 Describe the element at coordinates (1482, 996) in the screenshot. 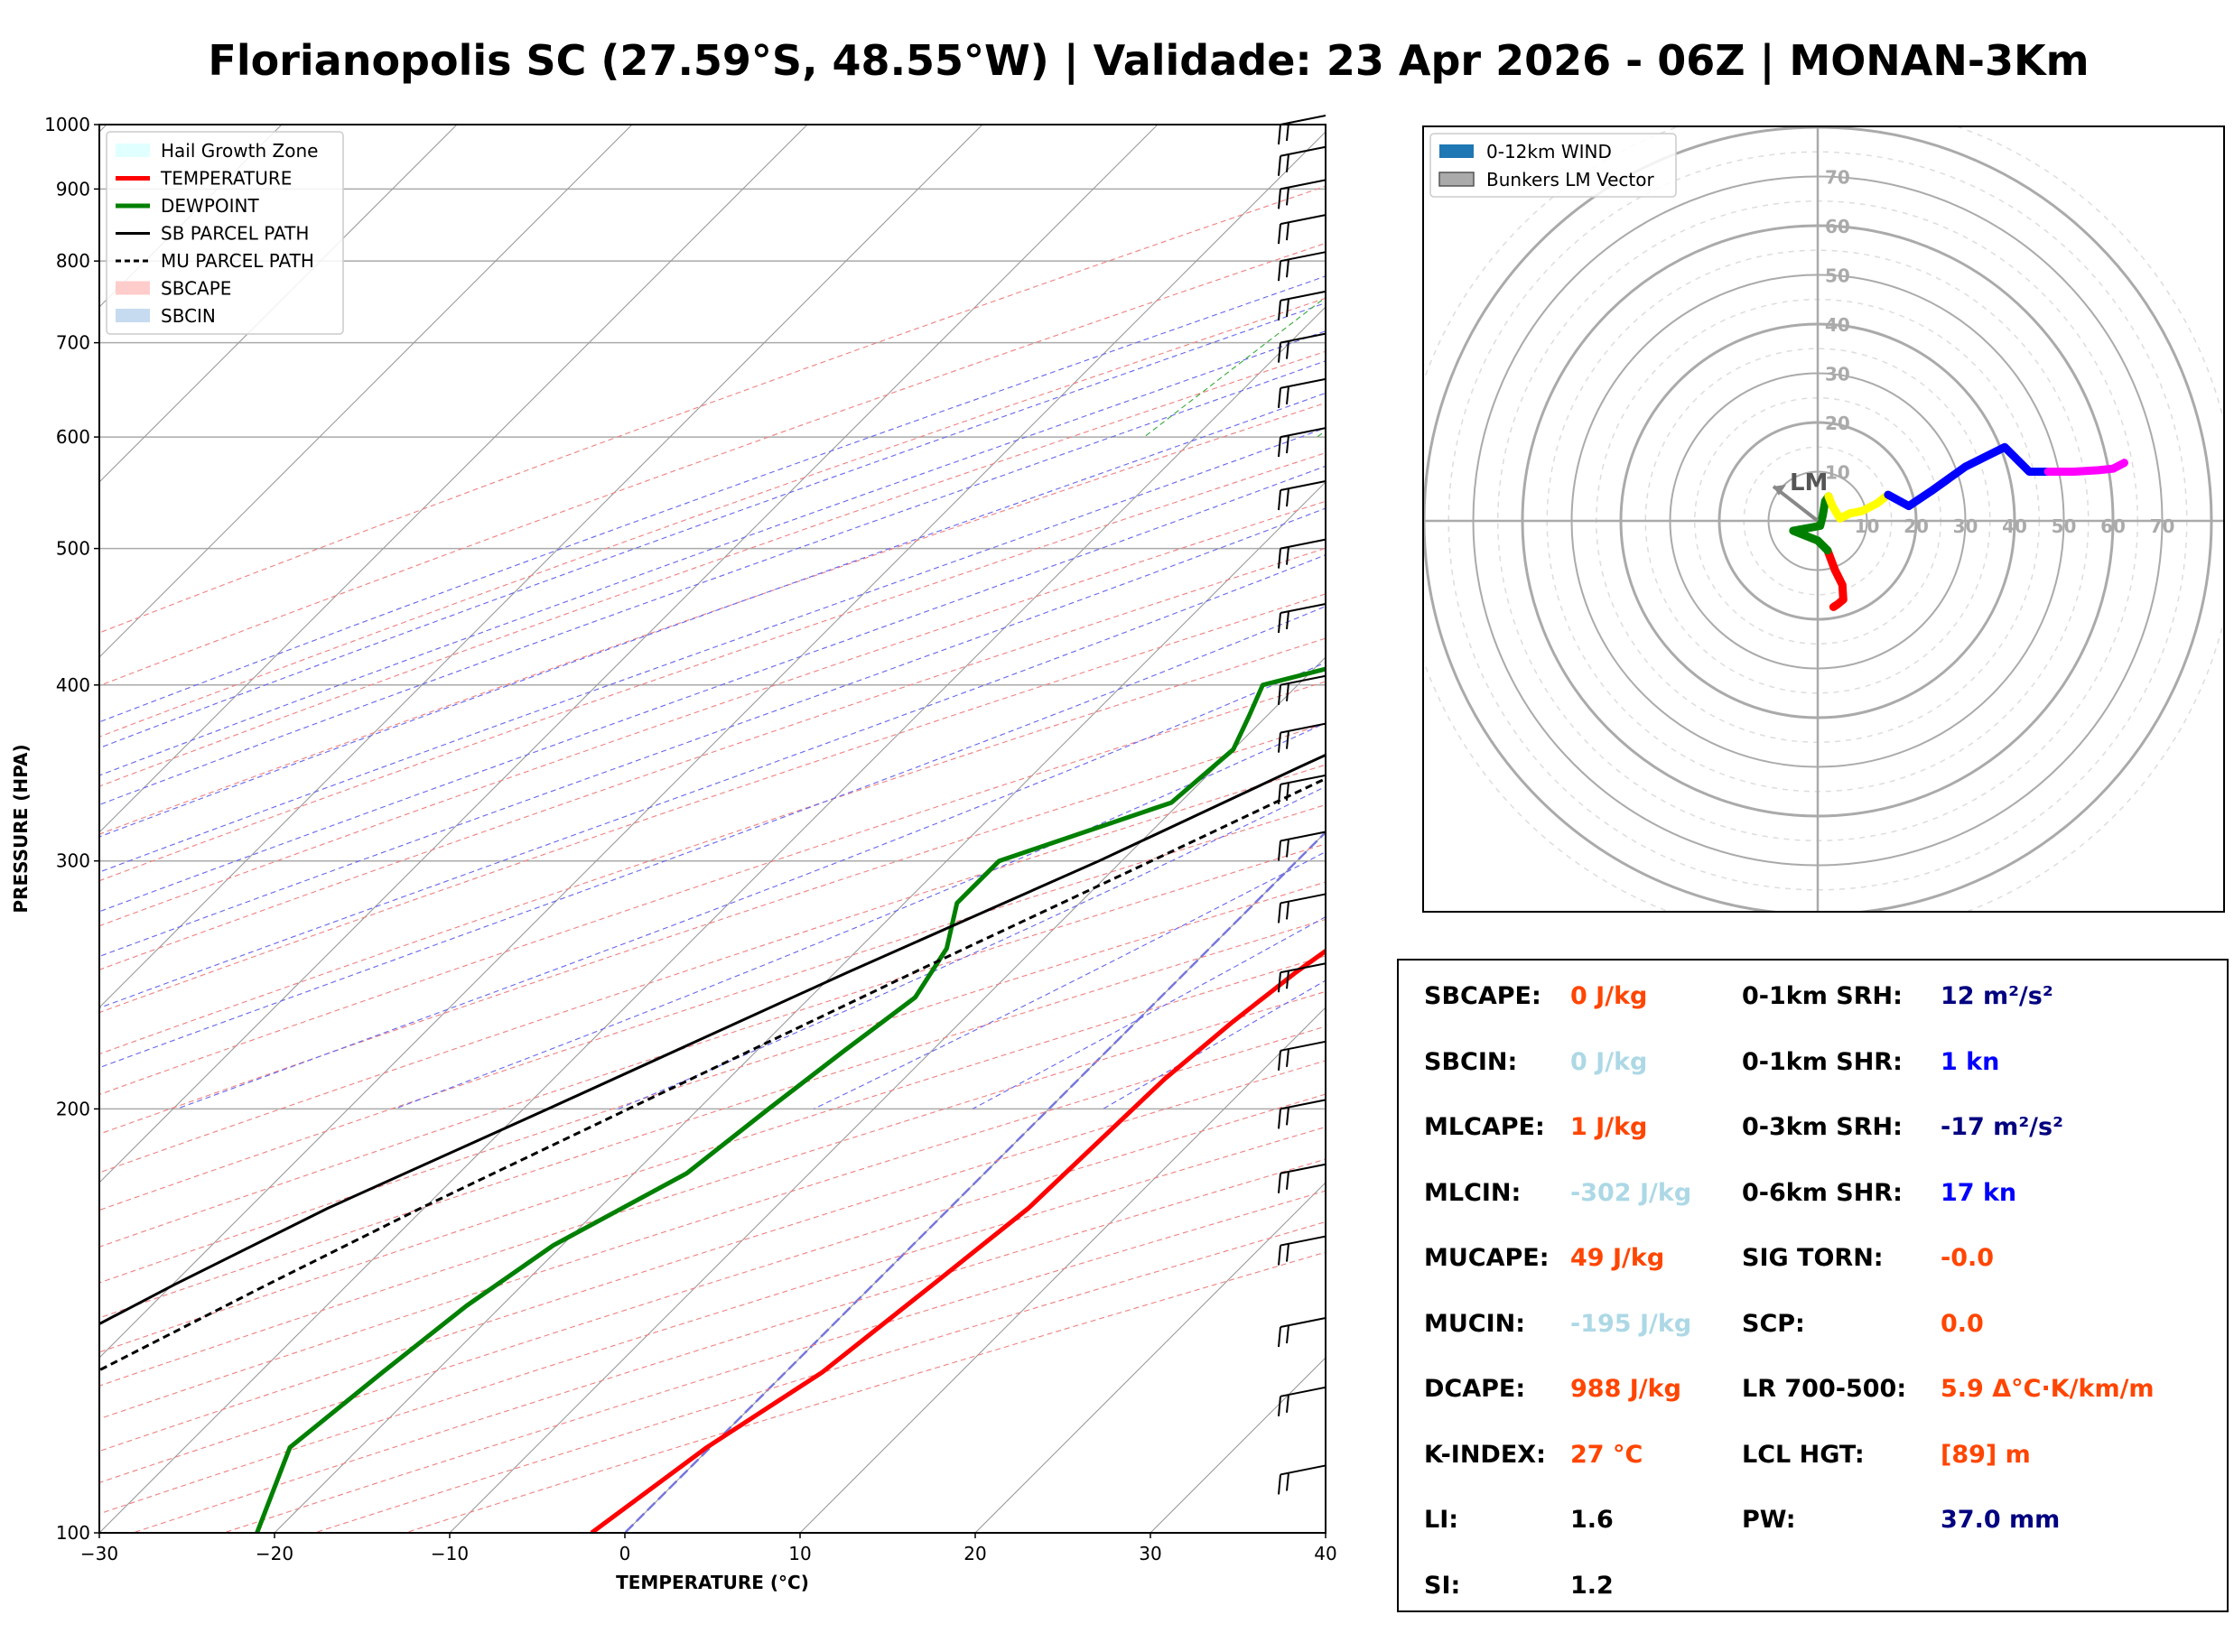

I see `stat-label: SBCAPE:` at that location.